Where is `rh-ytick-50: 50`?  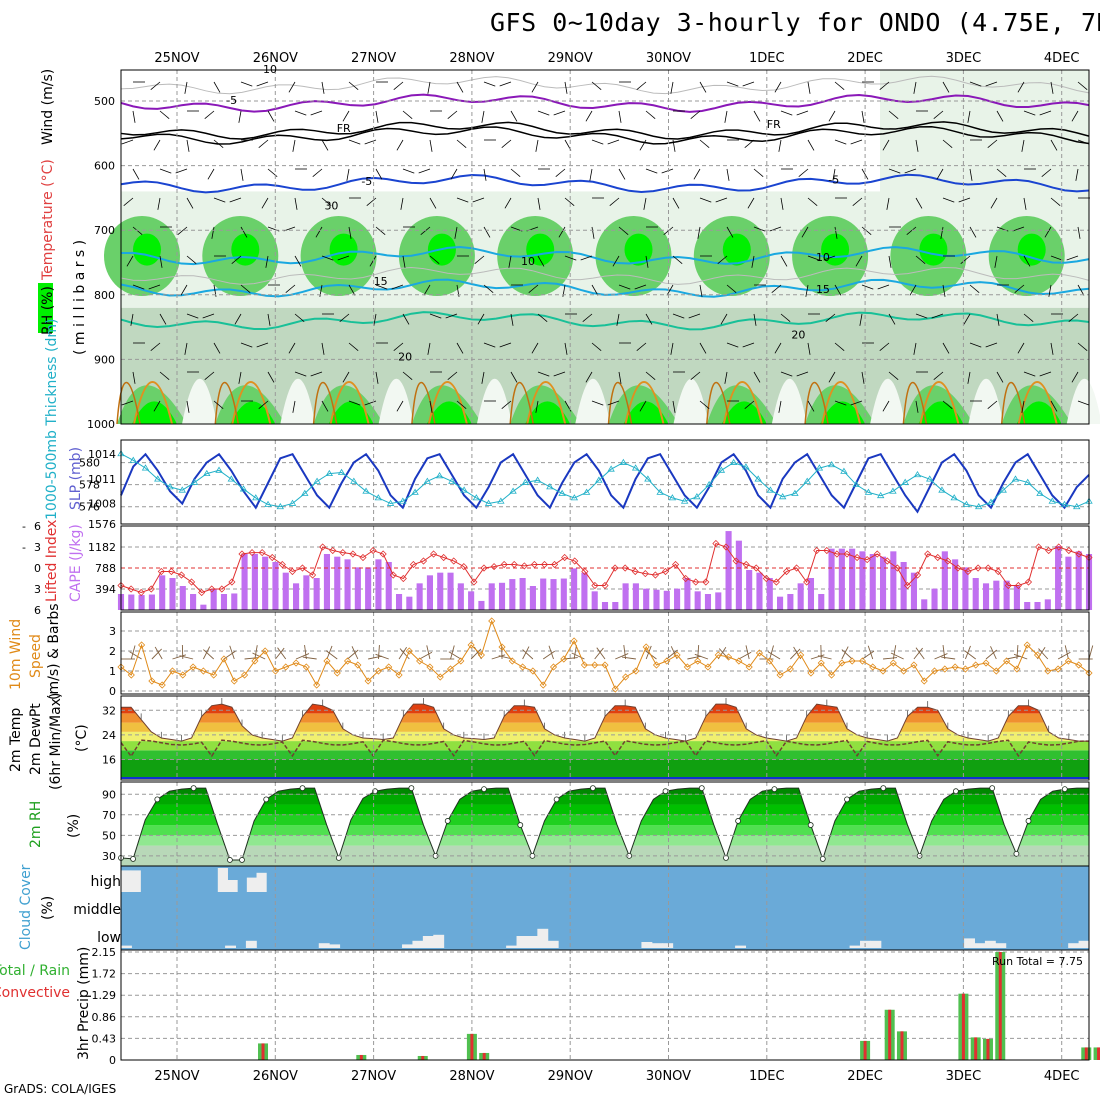 rh-ytick-50: 50 is located at coordinates (109, 835).